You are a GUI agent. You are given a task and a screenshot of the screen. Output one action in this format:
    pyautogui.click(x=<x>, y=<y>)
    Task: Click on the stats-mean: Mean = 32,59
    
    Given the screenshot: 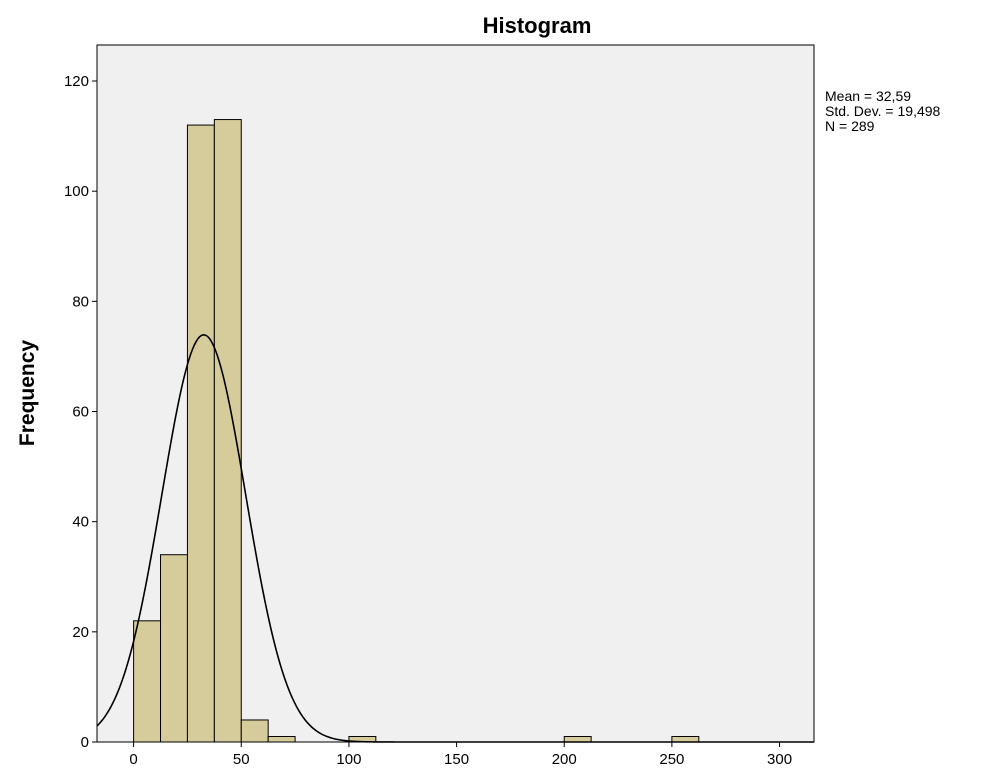 What is the action you would take?
    pyautogui.click(x=868, y=96)
    